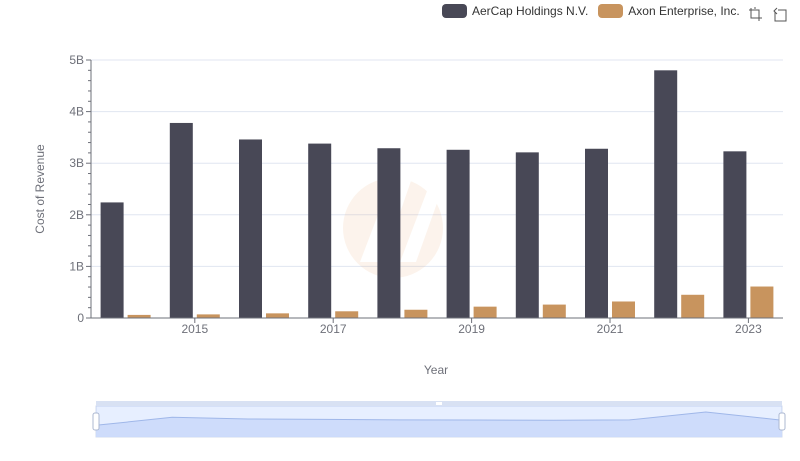 The height and width of the screenshot is (461, 800). Describe the element at coordinates (611, 11) in the screenshot. I see `legend-swatch-axon` at that location.